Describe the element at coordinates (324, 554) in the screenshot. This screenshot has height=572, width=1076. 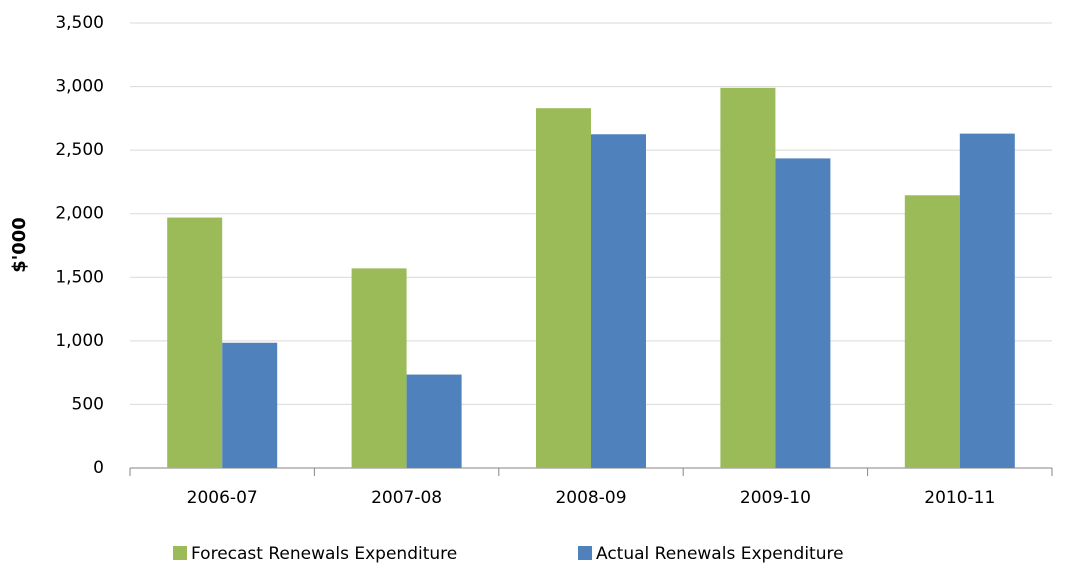
I see `legend-label: Forecast Renewals Expenditure` at that location.